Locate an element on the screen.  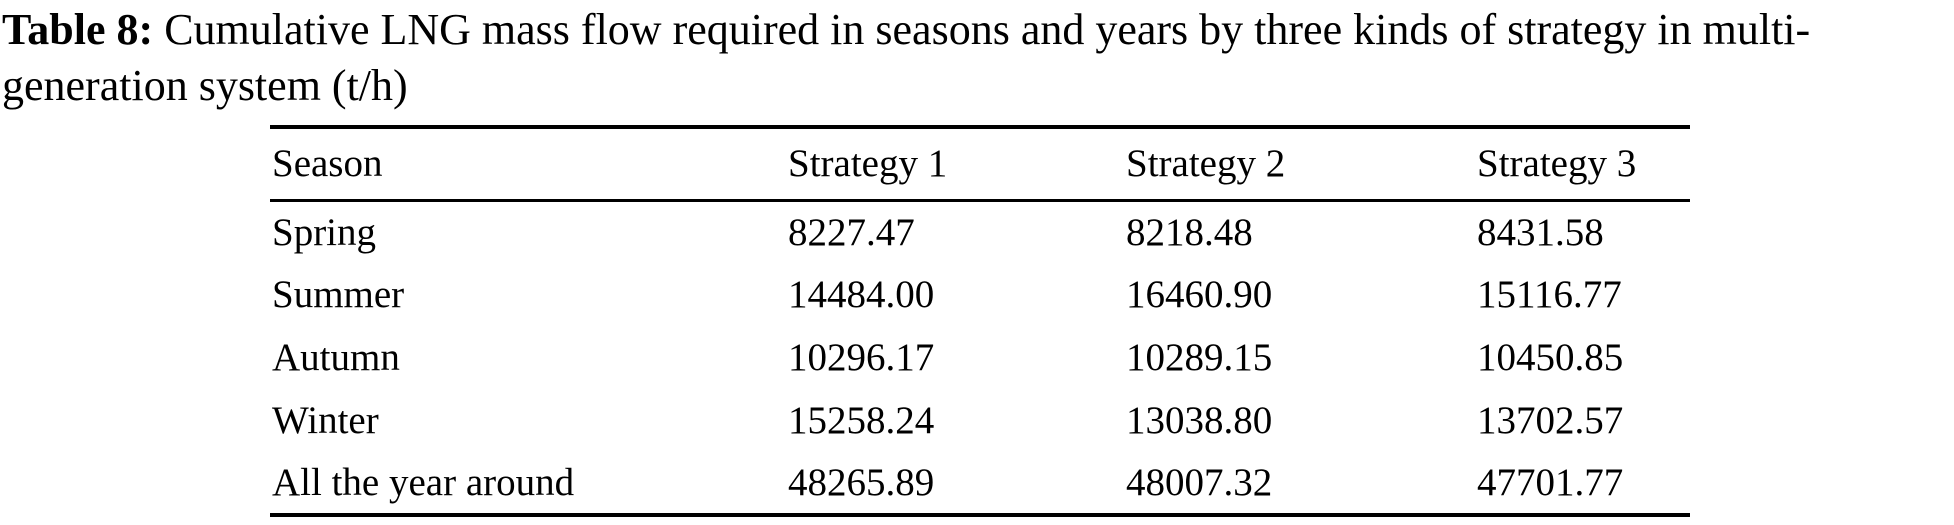
table-row-winter: Winter 15258.24 13038.80 13702.57 is located at coordinates (980, 420).